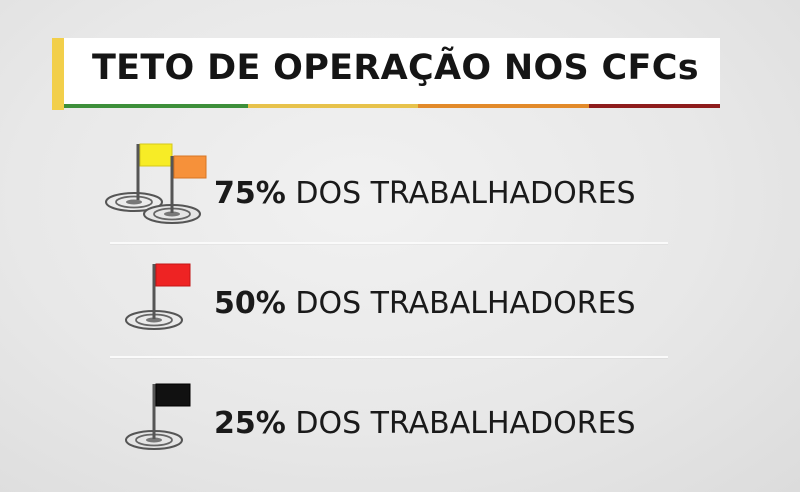  Describe the element at coordinates (158, 296) in the screenshot. I see `red-flag-icon` at that location.